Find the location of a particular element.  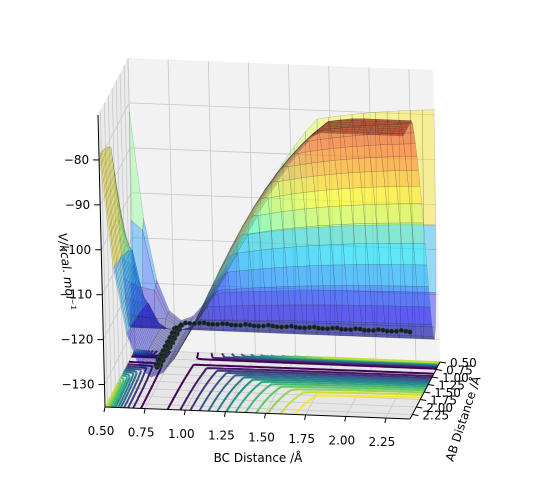

x-axis-ticks: 0.50 0.75 1.00 1.25 1.50 1.75 2.00 2.25 is located at coordinates (241, 427).